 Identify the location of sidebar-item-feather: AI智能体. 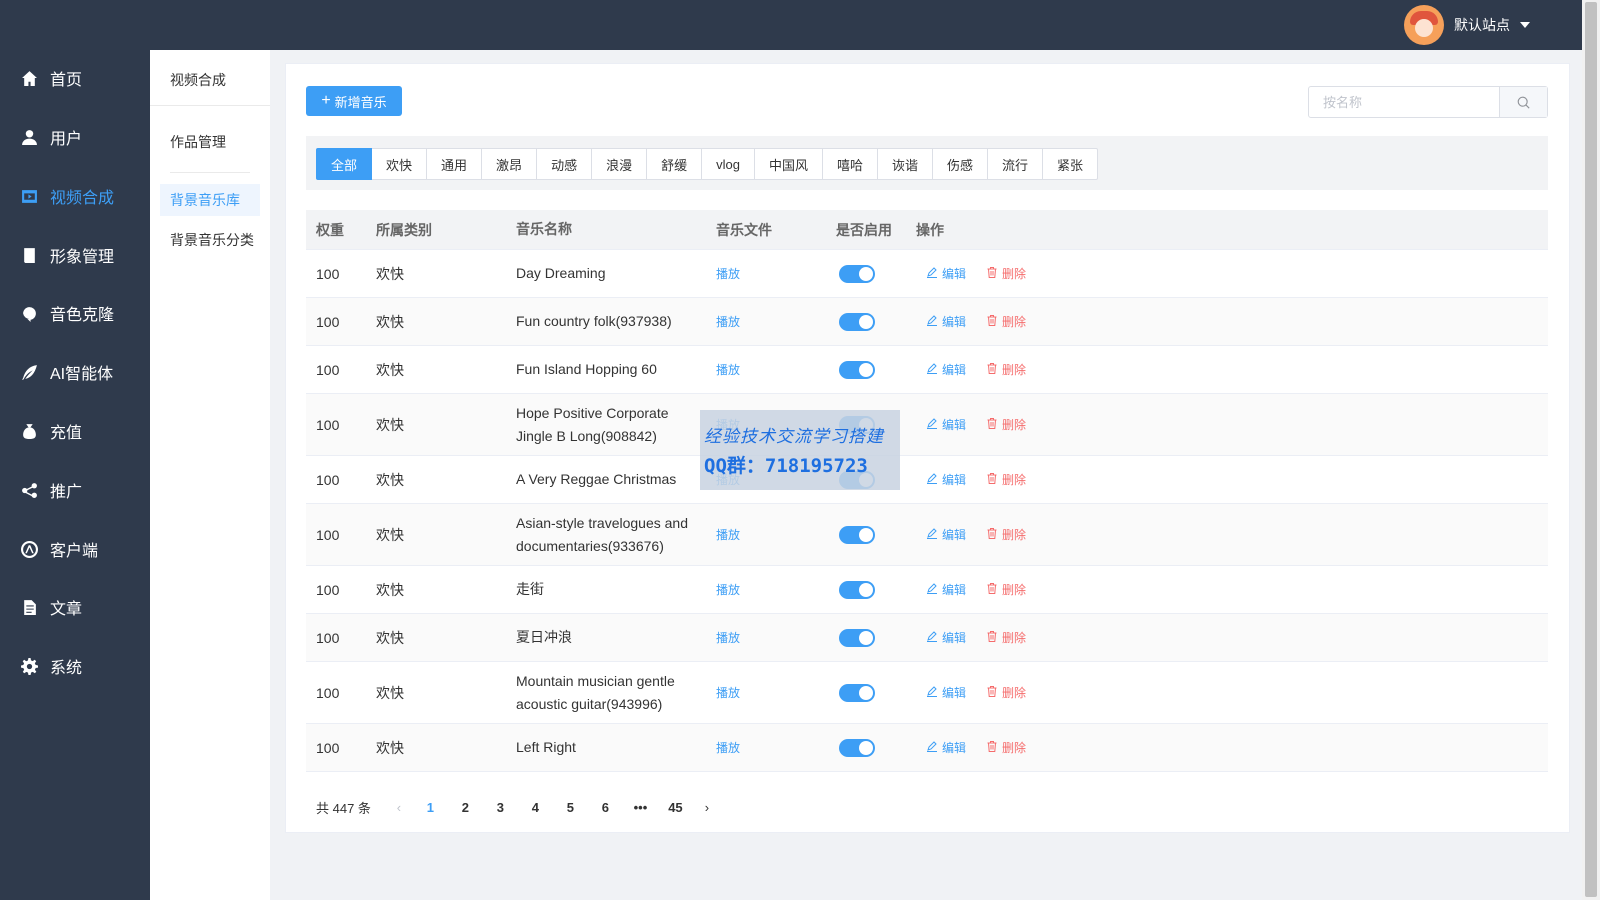
(75, 372).